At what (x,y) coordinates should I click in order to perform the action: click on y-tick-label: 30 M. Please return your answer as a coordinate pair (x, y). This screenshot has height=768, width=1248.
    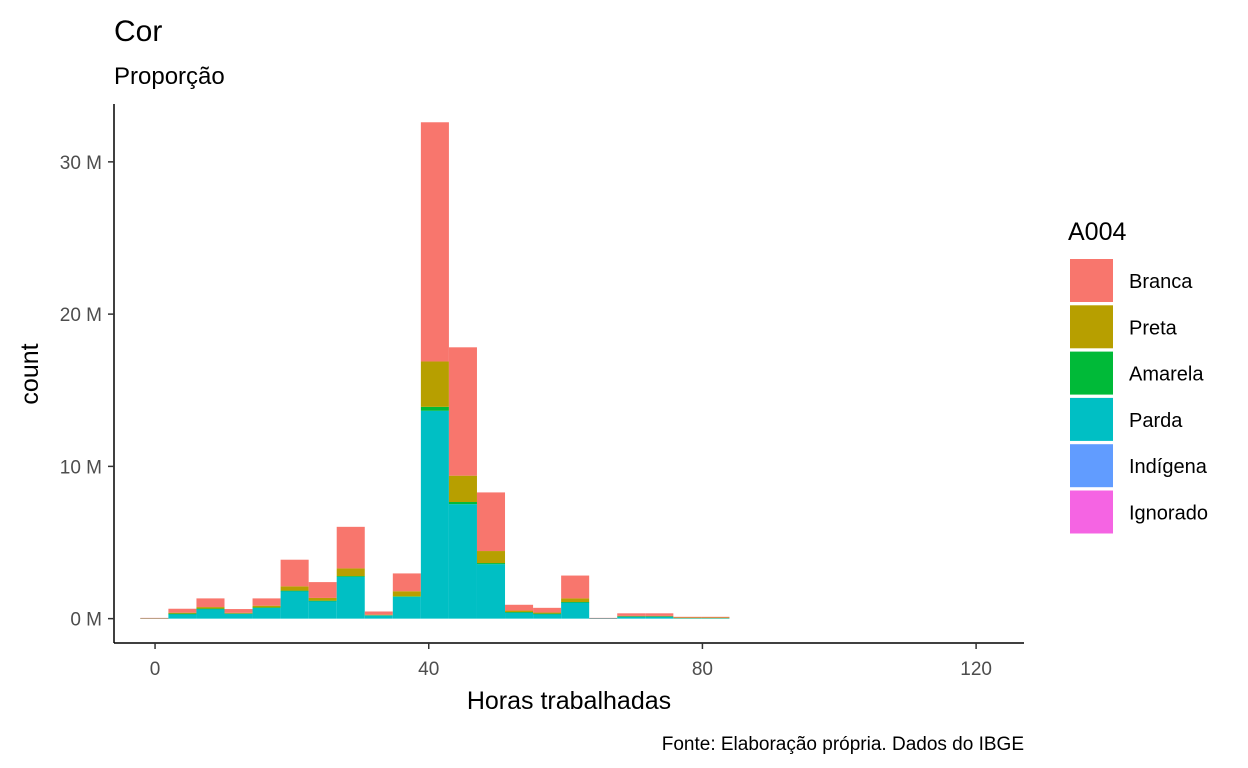
    Looking at the image, I should click on (81, 163).